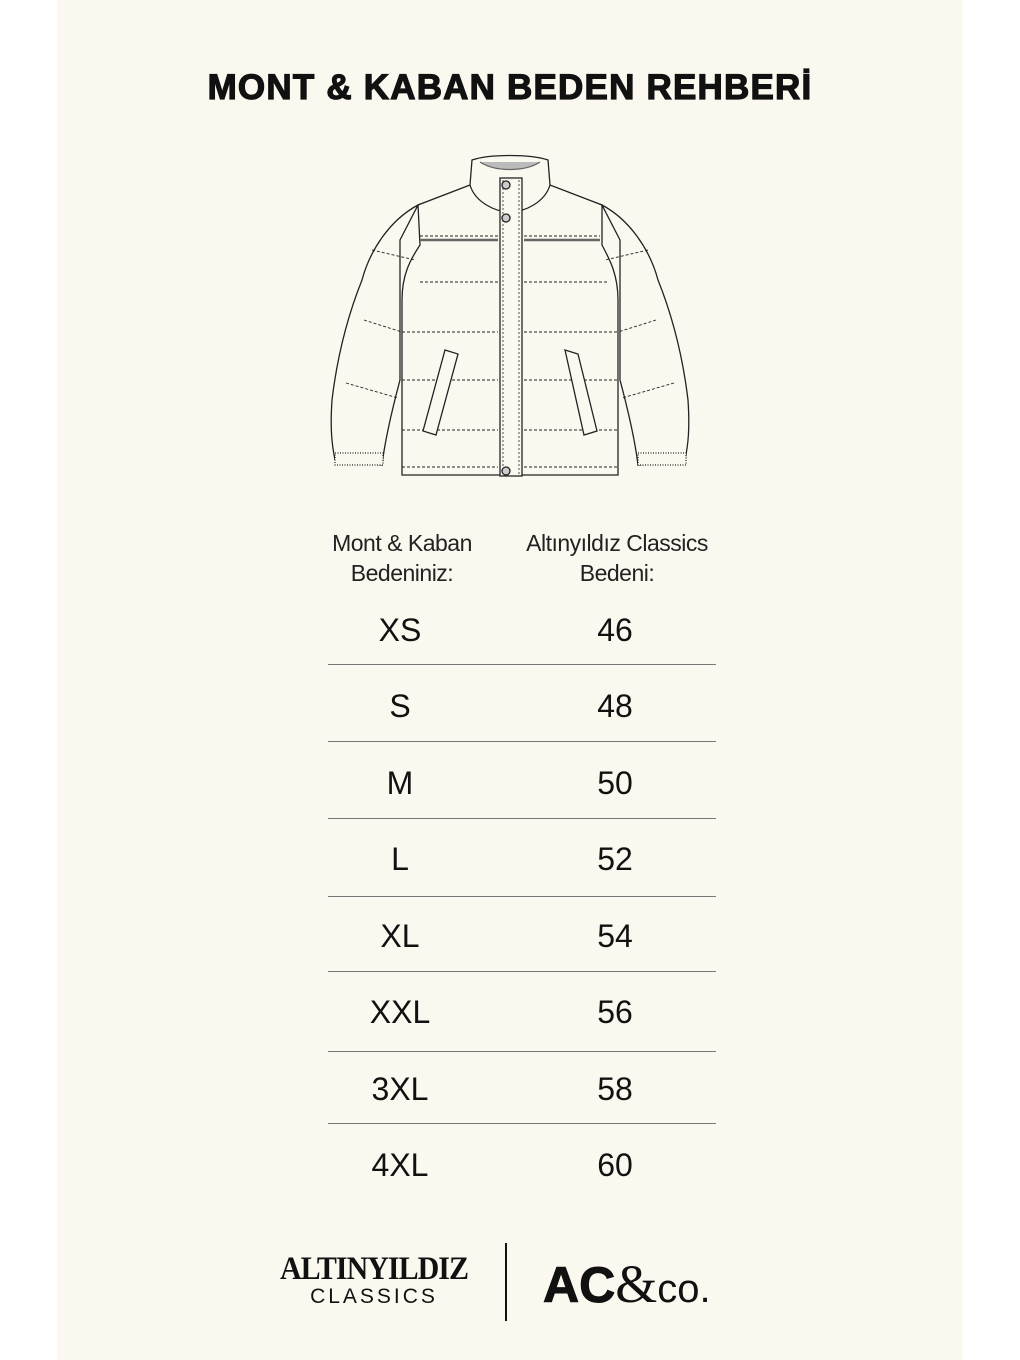  What do you see at coordinates (402, 573) in the screenshot?
I see `header-line: Bedeniniz:` at bounding box center [402, 573].